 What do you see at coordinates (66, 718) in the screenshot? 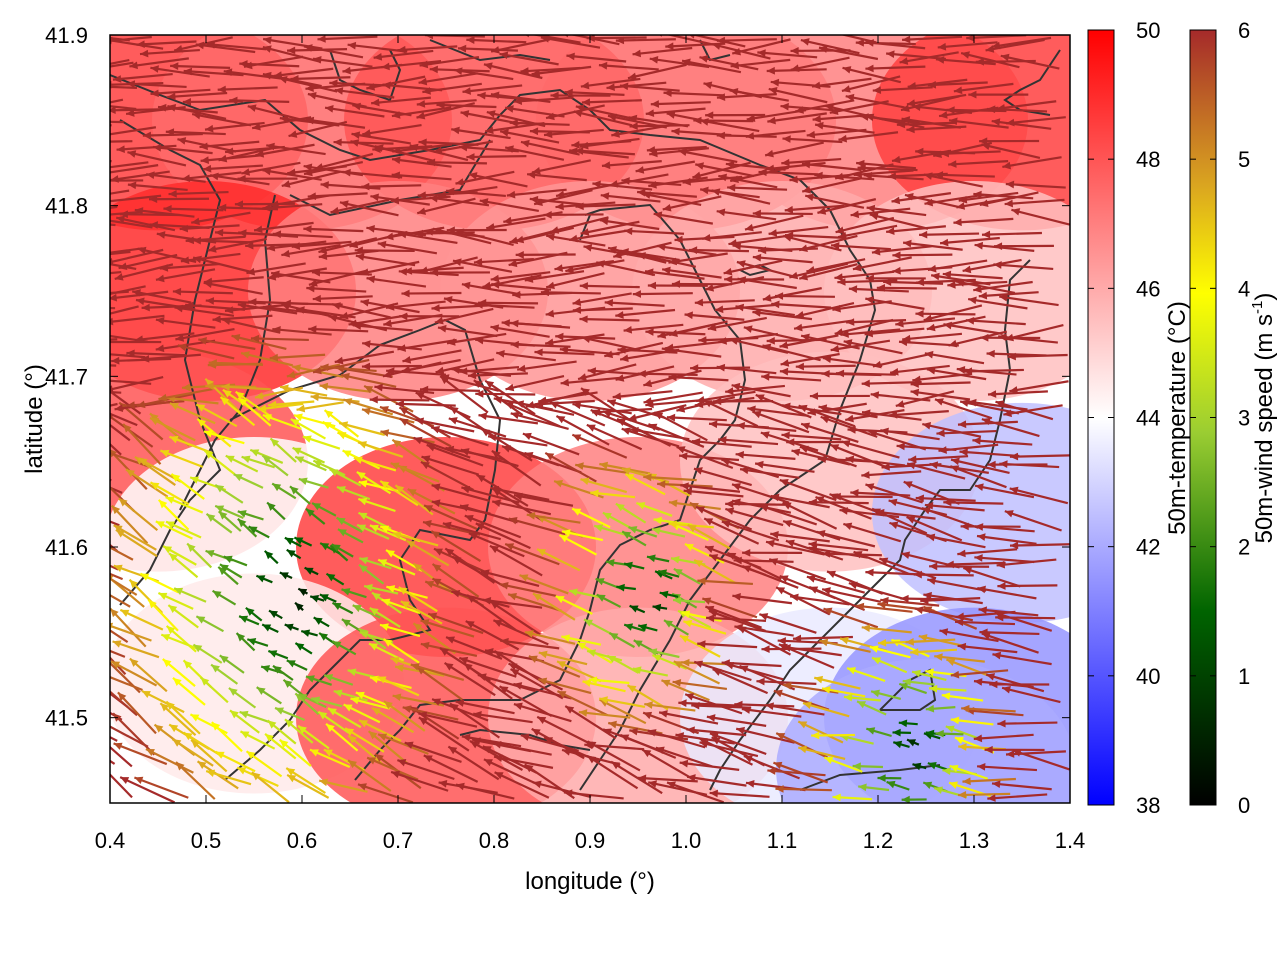
I see `y-tick-label: 41.5` at bounding box center [66, 718].